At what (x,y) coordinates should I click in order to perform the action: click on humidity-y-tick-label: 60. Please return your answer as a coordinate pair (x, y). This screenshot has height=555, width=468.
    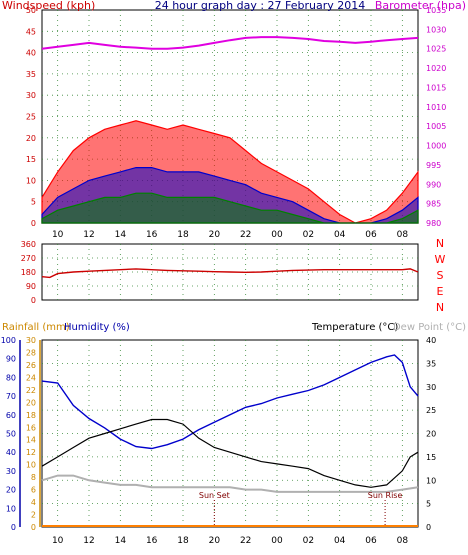
    Looking at the image, I should click on (11, 415).